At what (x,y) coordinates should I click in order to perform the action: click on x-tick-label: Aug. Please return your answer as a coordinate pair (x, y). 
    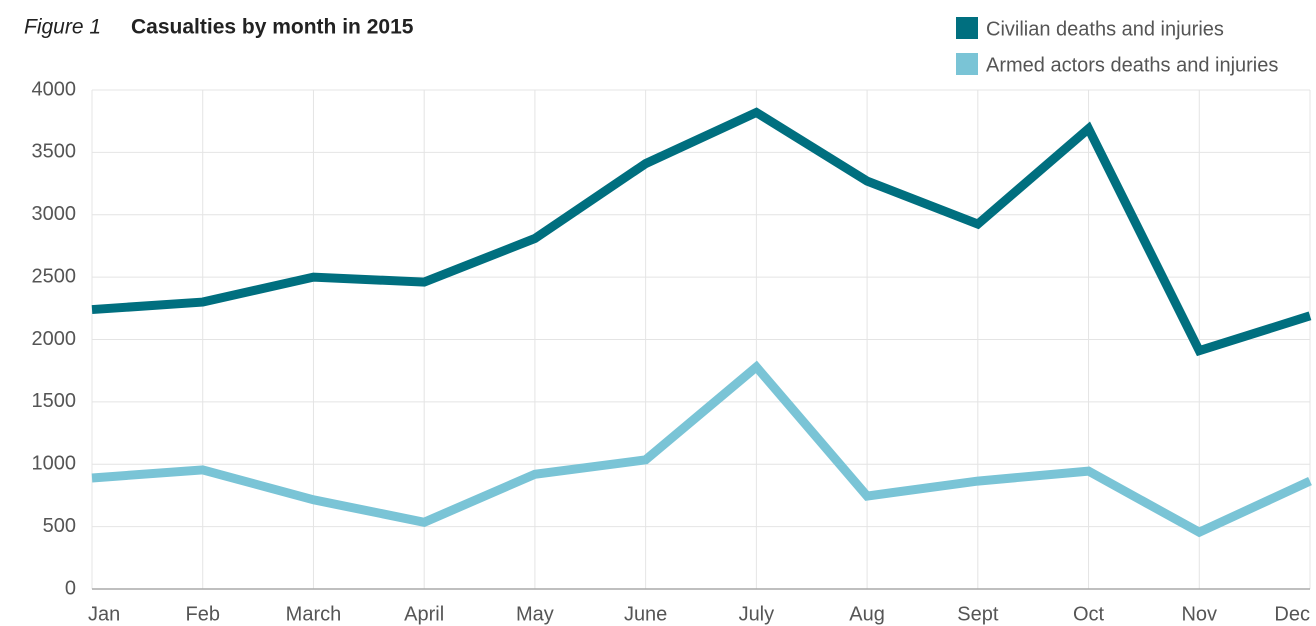
    Looking at the image, I should click on (867, 614).